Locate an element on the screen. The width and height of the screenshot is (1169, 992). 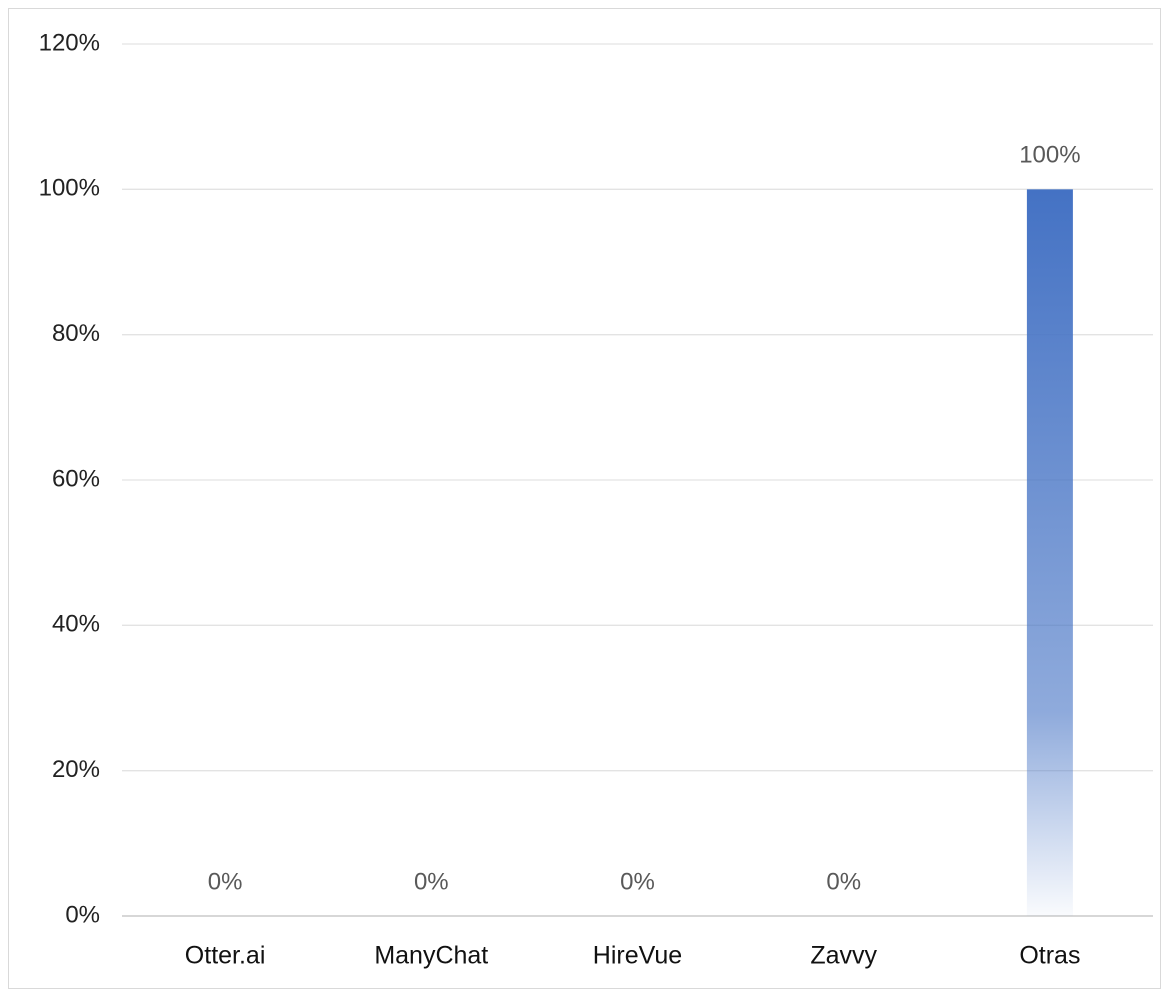
y-tick-label: 80% is located at coordinates (76, 333).